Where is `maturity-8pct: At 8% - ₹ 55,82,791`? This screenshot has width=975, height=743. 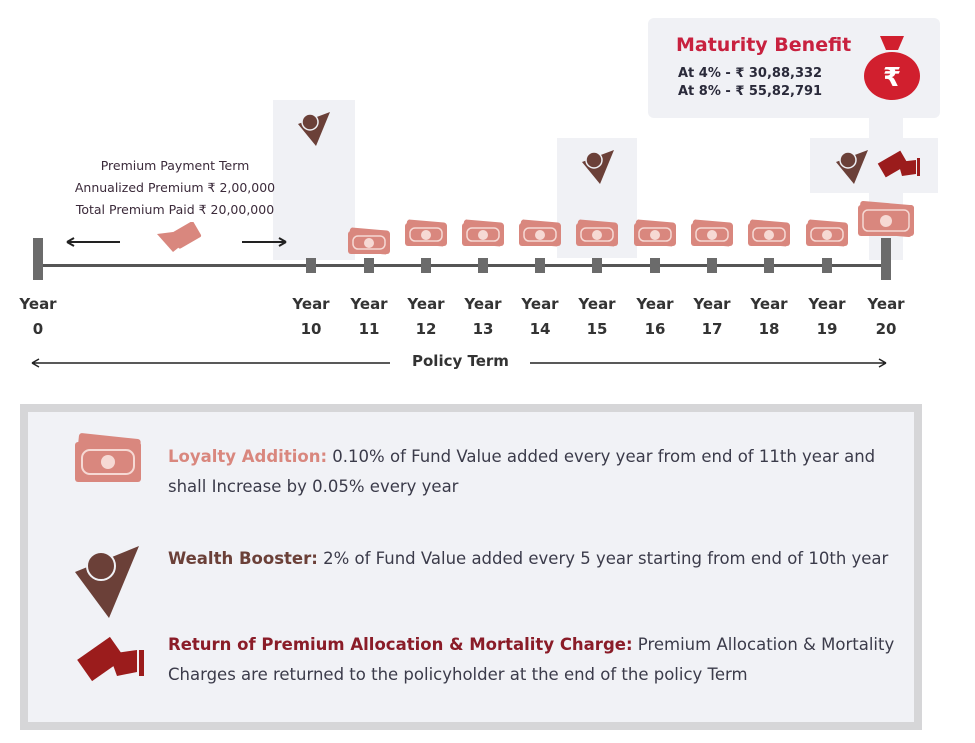 maturity-8pct: At 8% - ₹ 55,82,791 is located at coordinates (750, 91).